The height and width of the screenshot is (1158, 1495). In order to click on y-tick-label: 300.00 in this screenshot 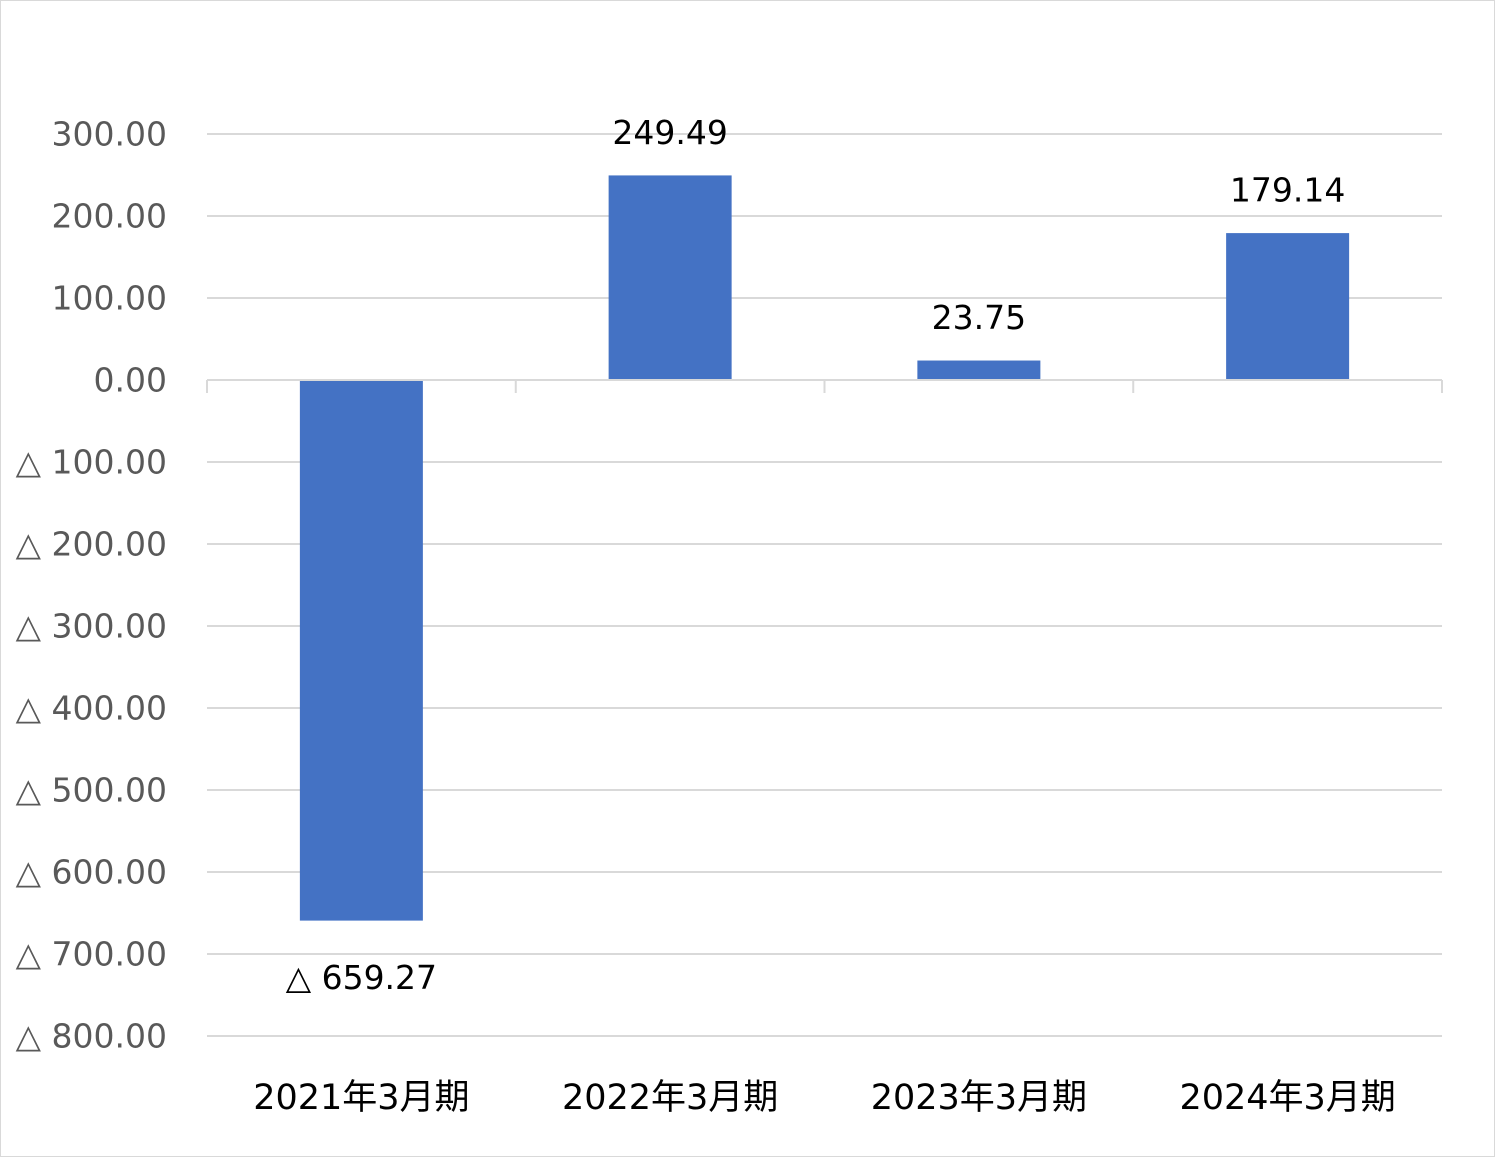, I will do `click(109, 134)`.